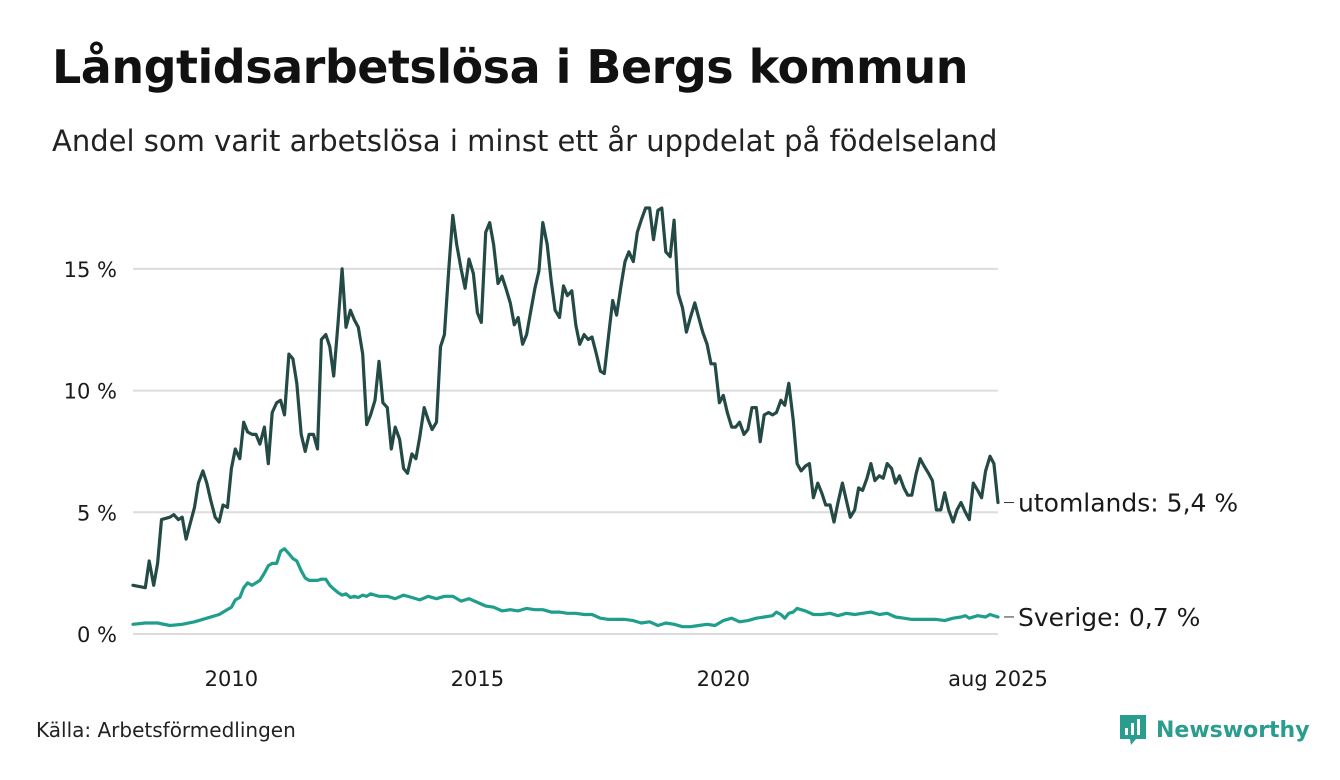 This screenshot has height=780, width=1340. What do you see at coordinates (1233, 730) in the screenshot?
I see `brand-name: Newsworthy` at bounding box center [1233, 730].